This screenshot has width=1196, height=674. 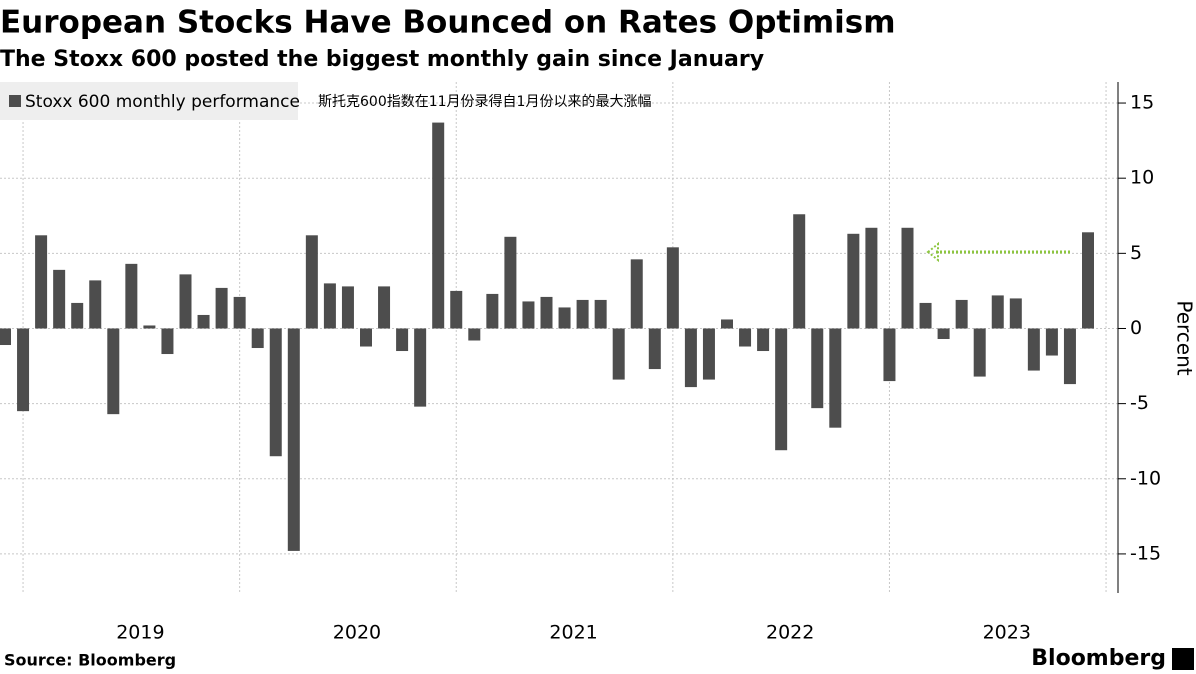 I want to click on x-tick-label: 2020, so click(x=357, y=633).